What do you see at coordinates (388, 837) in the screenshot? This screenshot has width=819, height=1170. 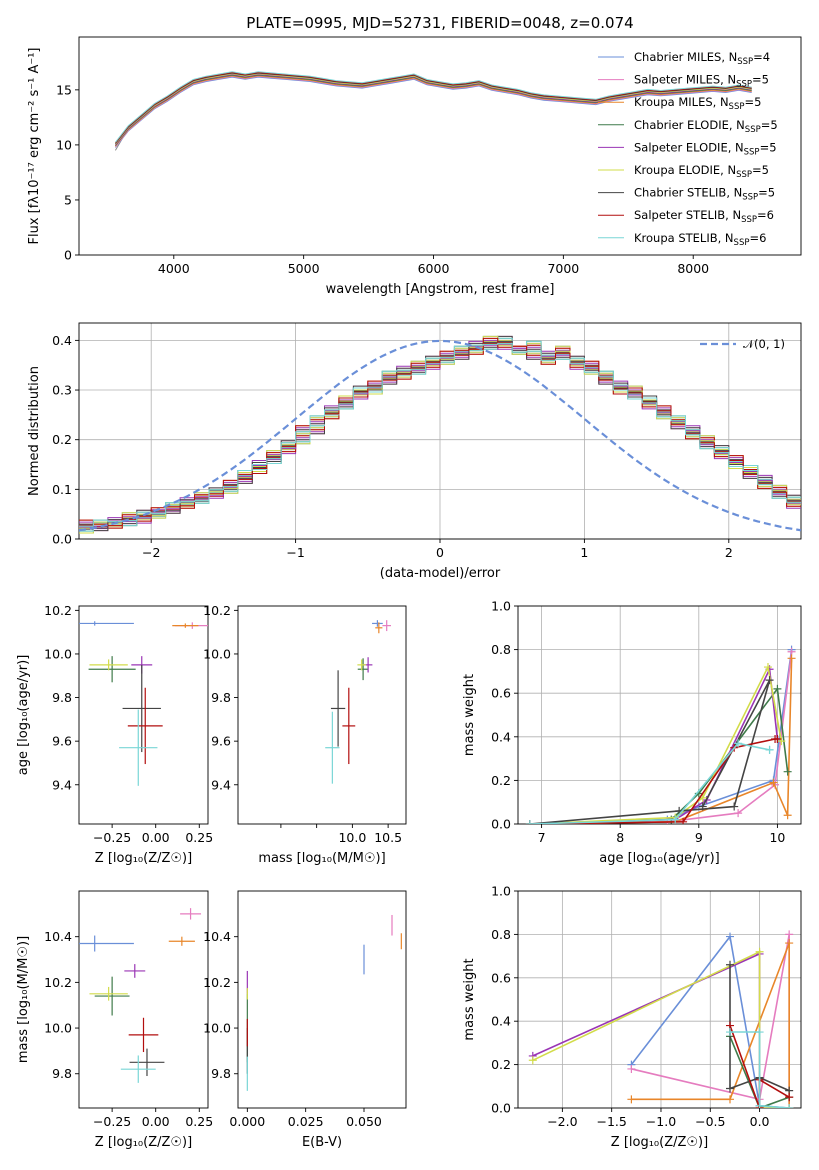 I see `x-tick-label: 10.5` at bounding box center [388, 837].